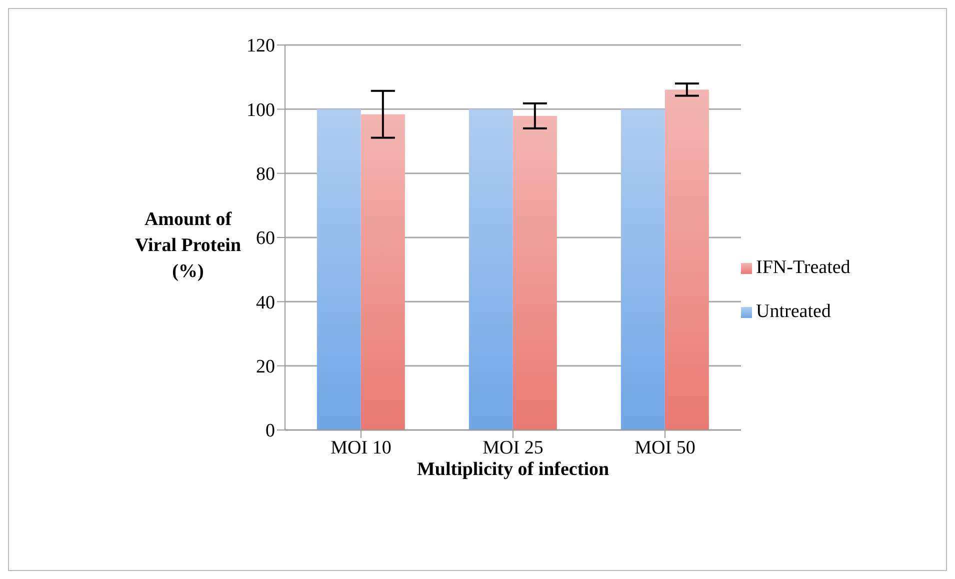 This screenshot has width=955, height=579. I want to click on y-axis-title: Amount of Viral Protein (%), so click(188, 246).